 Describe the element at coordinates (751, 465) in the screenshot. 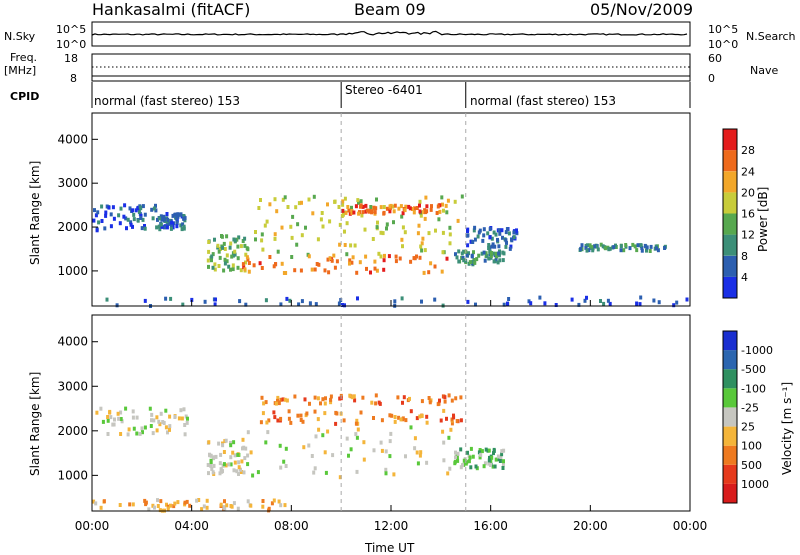

I see `velocity-colorbar-tick: 500` at that location.